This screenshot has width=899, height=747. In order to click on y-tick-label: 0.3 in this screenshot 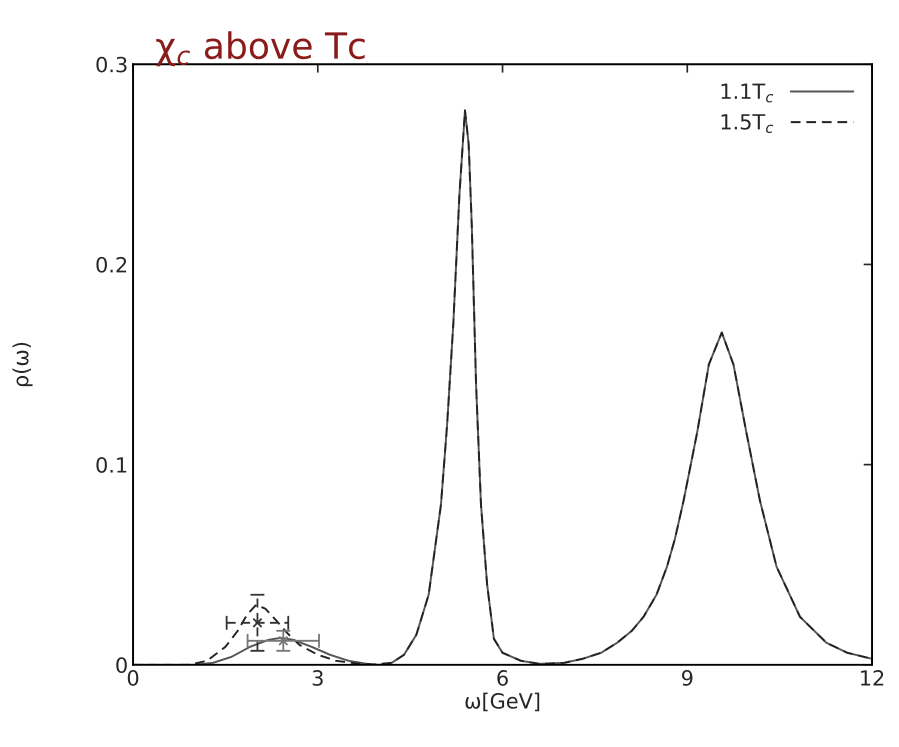, I will do `click(111, 64)`.